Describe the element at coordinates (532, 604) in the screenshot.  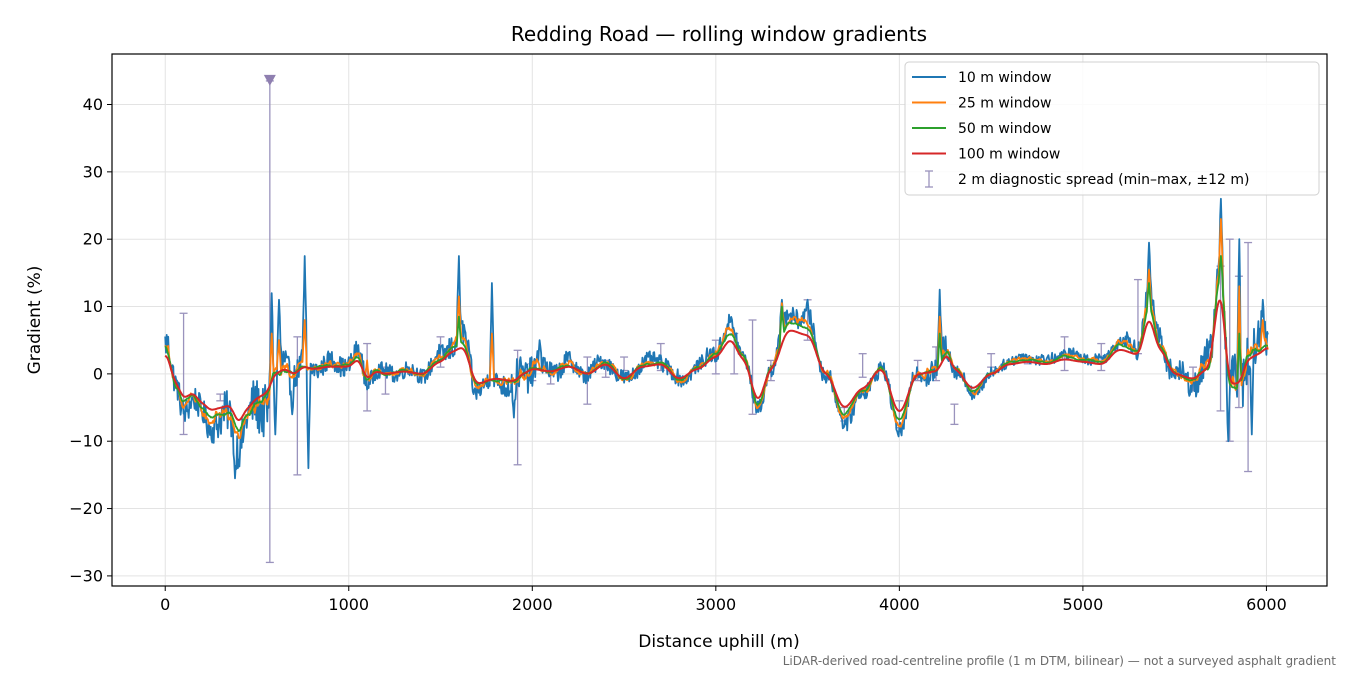
I see `x-tick-label: 2000` at that location.